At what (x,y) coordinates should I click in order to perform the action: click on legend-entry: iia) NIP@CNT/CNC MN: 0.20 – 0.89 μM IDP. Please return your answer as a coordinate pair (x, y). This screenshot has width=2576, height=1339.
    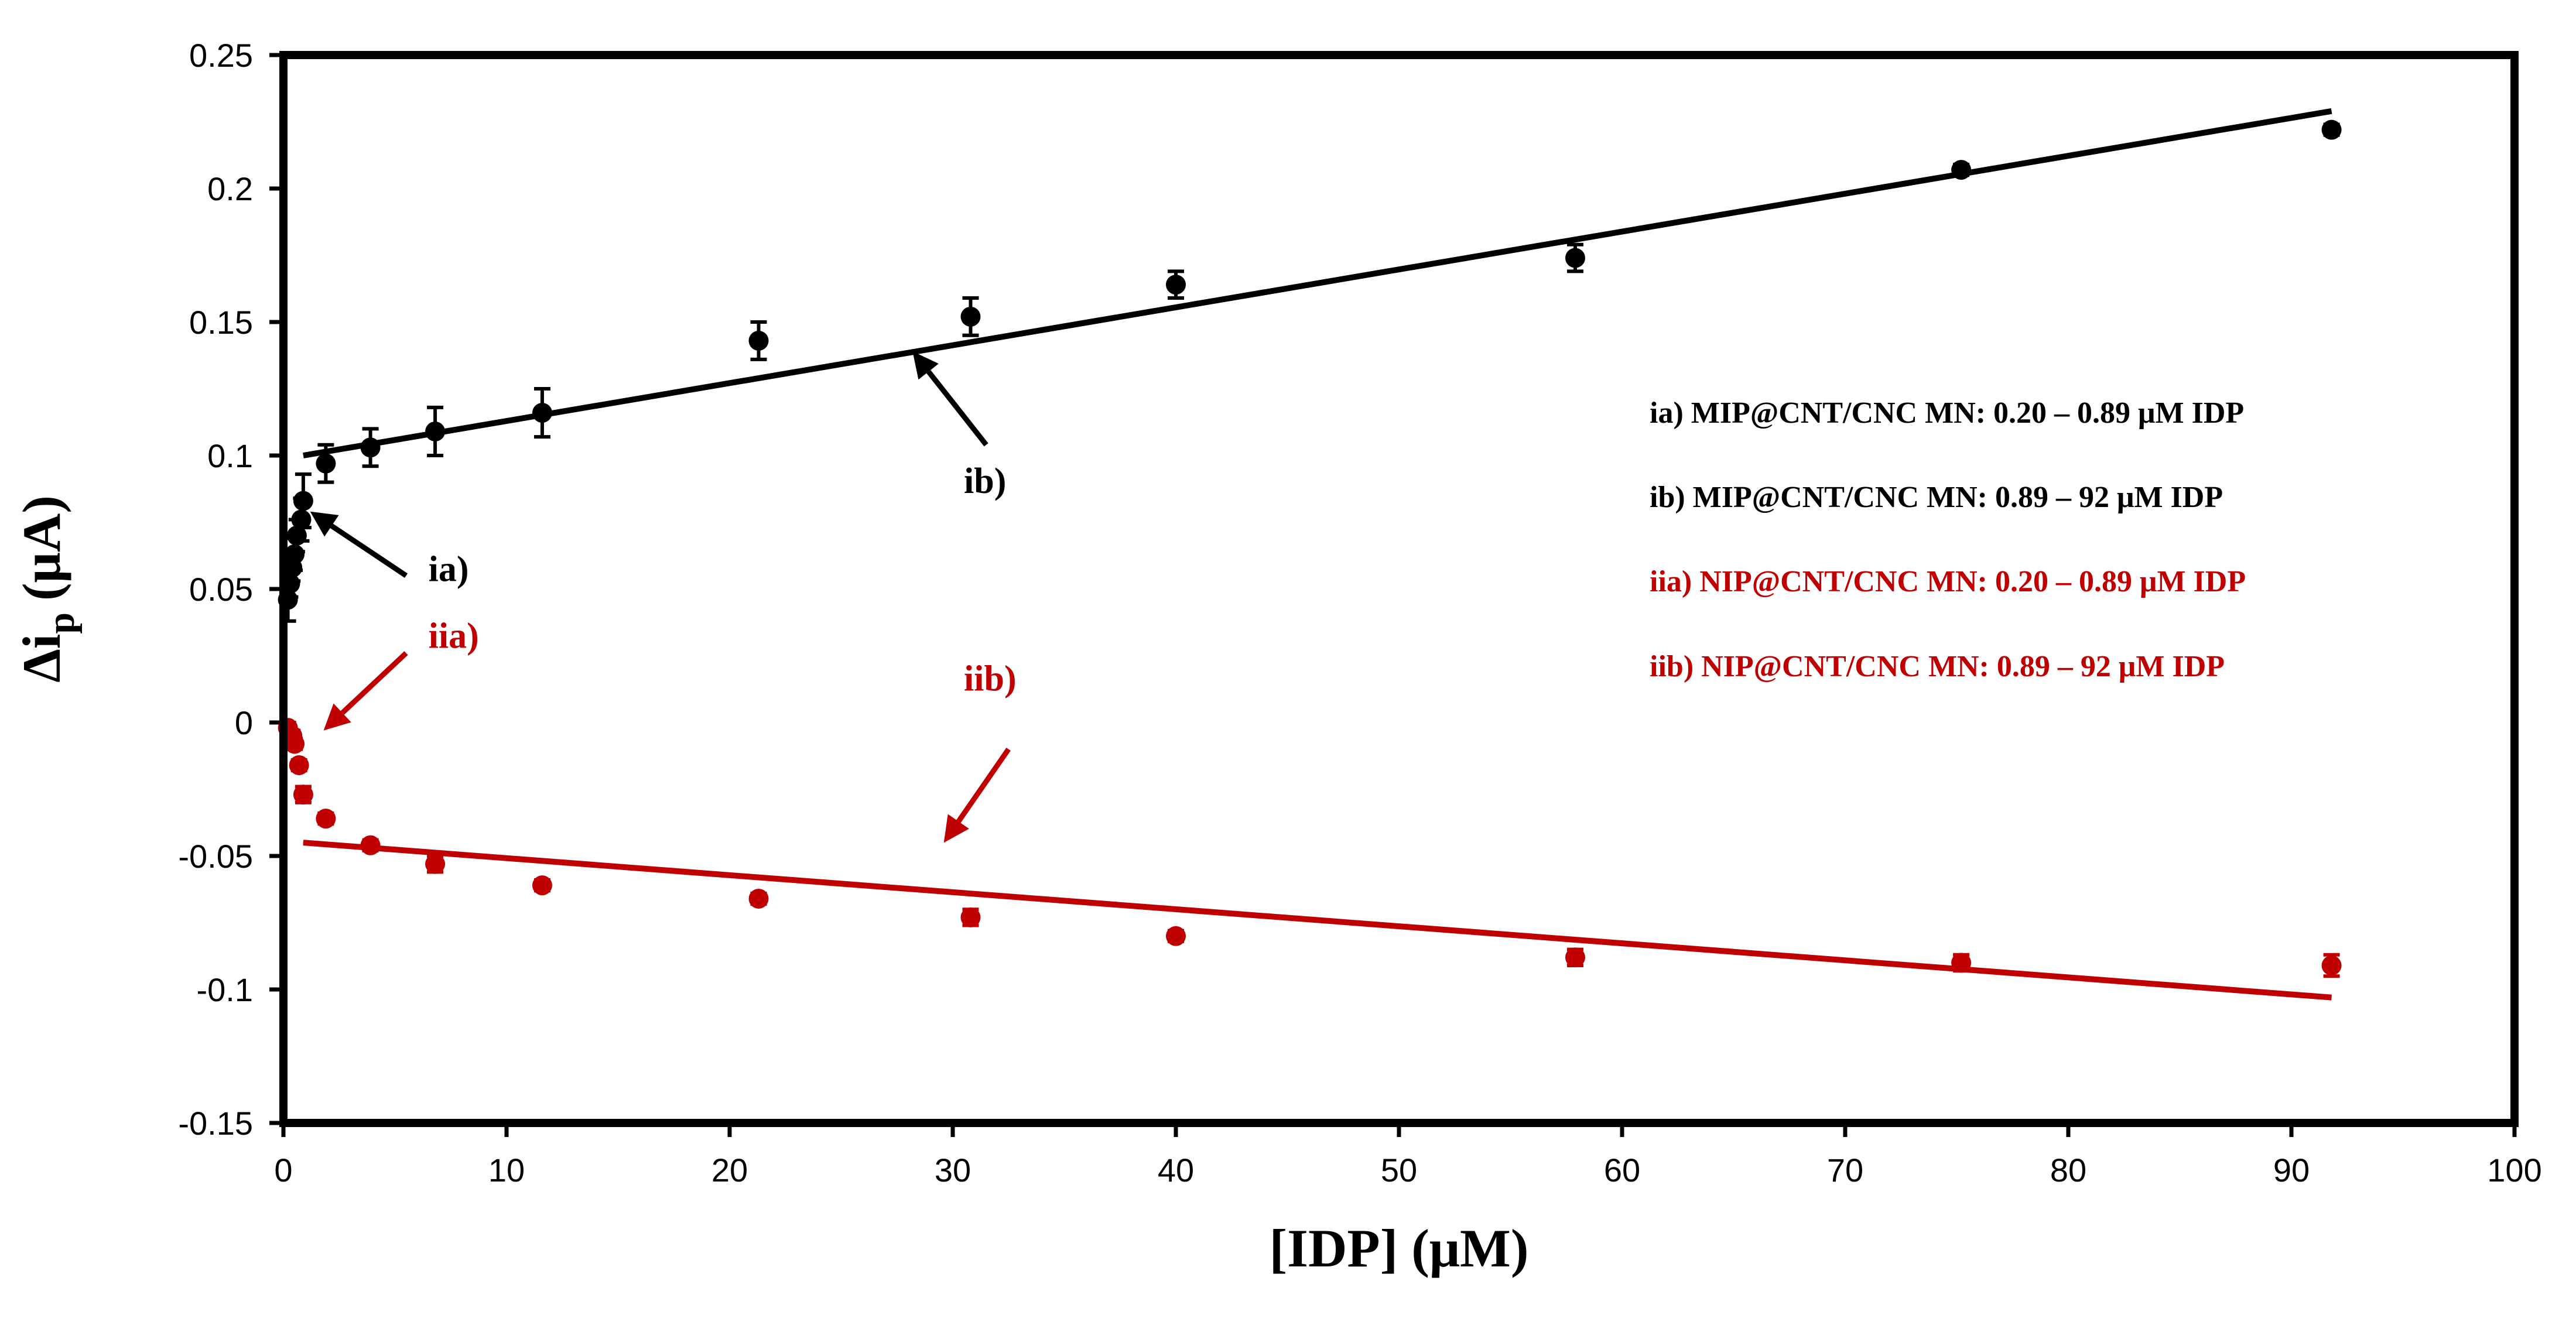
    Looking at the image, I should click on (1948, 581).